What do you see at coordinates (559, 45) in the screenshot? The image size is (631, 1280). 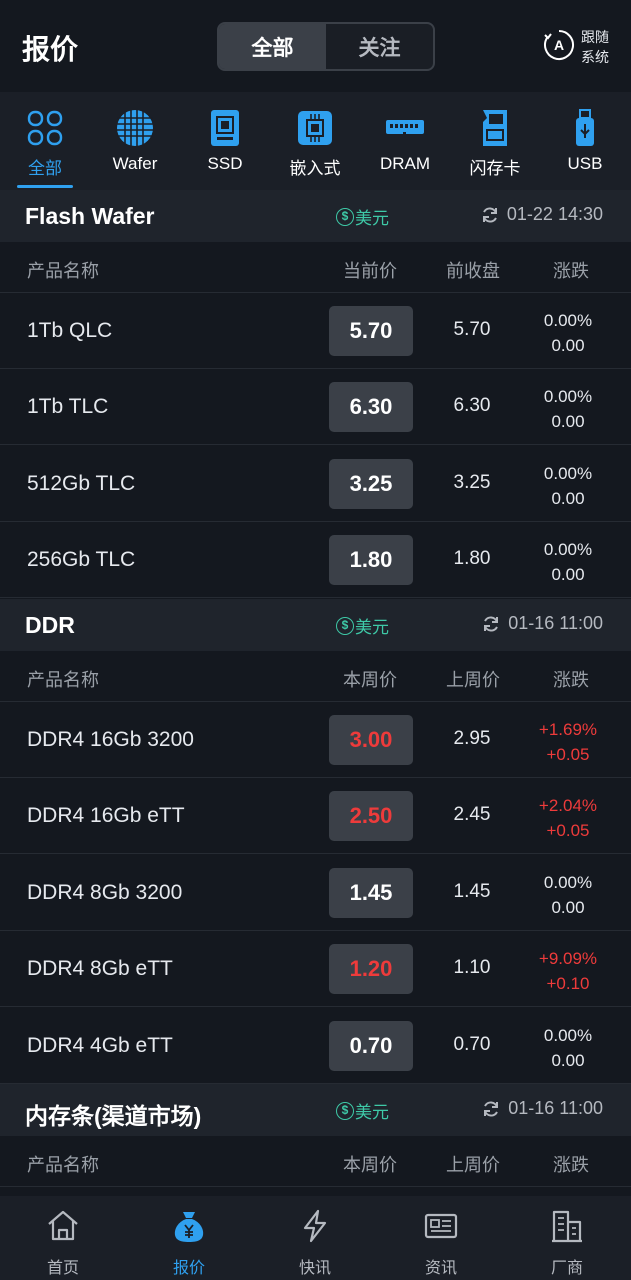 I see `svg-text: A` at bounding box center [559, 45].